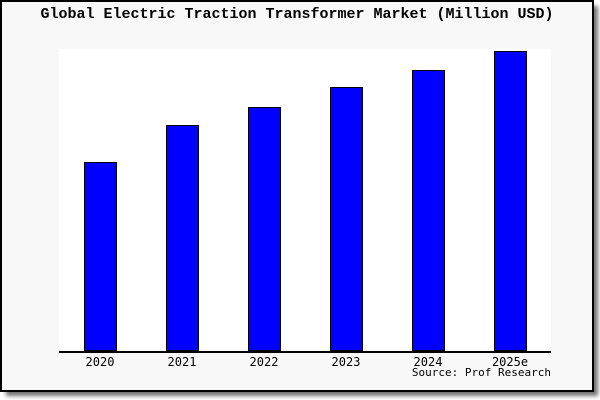  What do you see at coordinates (305, 352) in the screenshot?
I see `x-axis-line` at bounding box center [305, 352].